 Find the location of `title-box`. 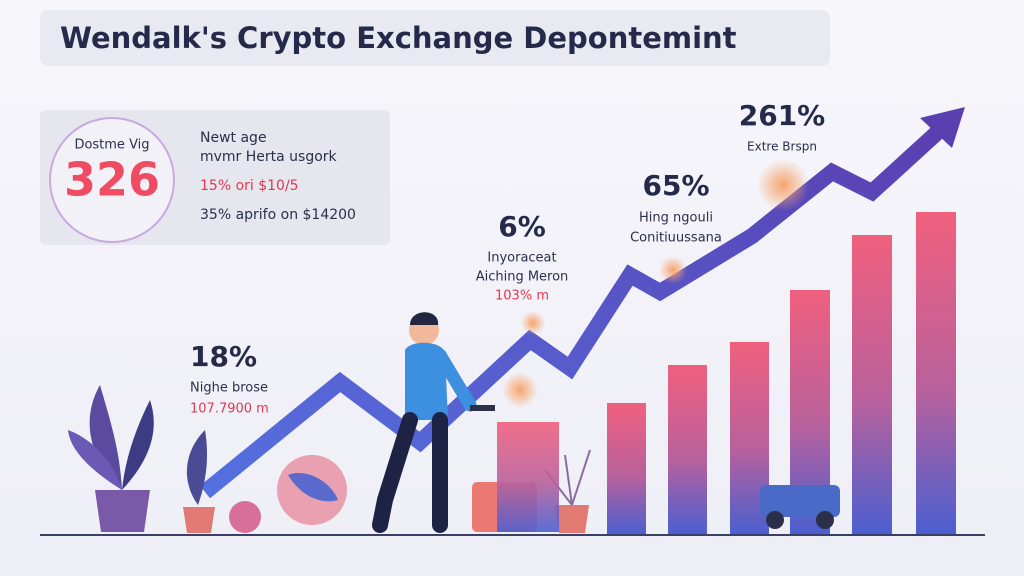

title-box is located at coordinates (435, 38).